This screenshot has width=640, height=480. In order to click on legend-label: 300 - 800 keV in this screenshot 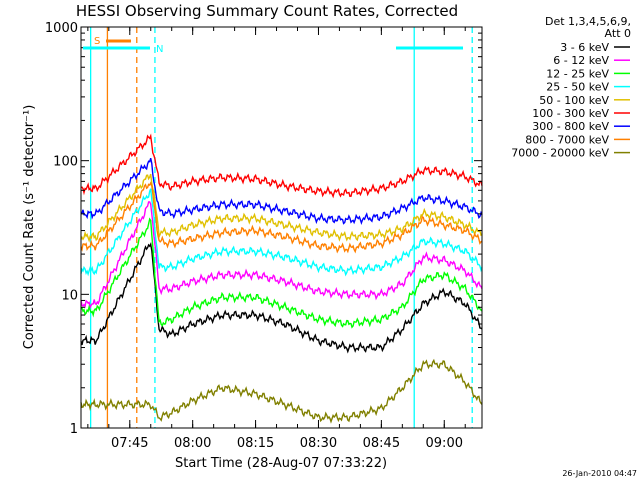, I will do `click(570, 126)`.